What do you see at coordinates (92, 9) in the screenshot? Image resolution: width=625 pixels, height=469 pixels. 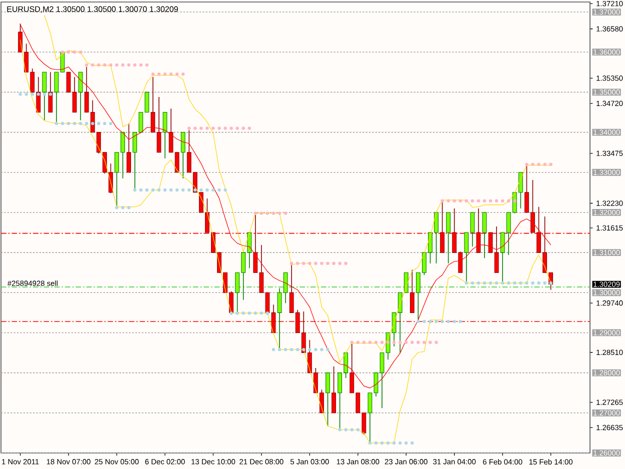 I see `chart-title: EURUSD,M2 1.30500 1.30500 1.30070 1.30209` at bounding box center [92, 9].